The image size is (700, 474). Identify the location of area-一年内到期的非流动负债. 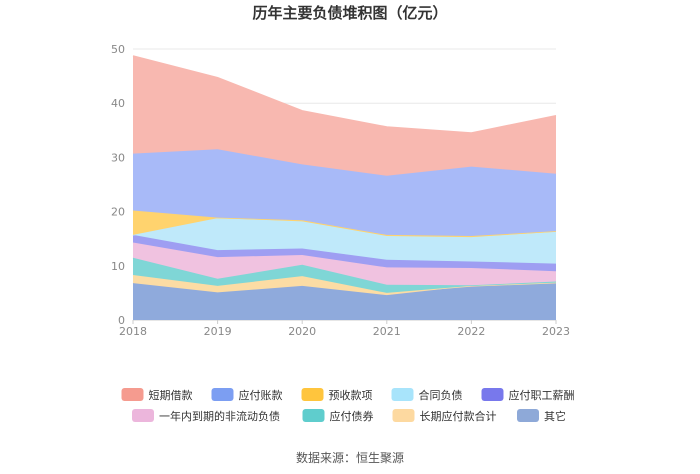
(344, 264).